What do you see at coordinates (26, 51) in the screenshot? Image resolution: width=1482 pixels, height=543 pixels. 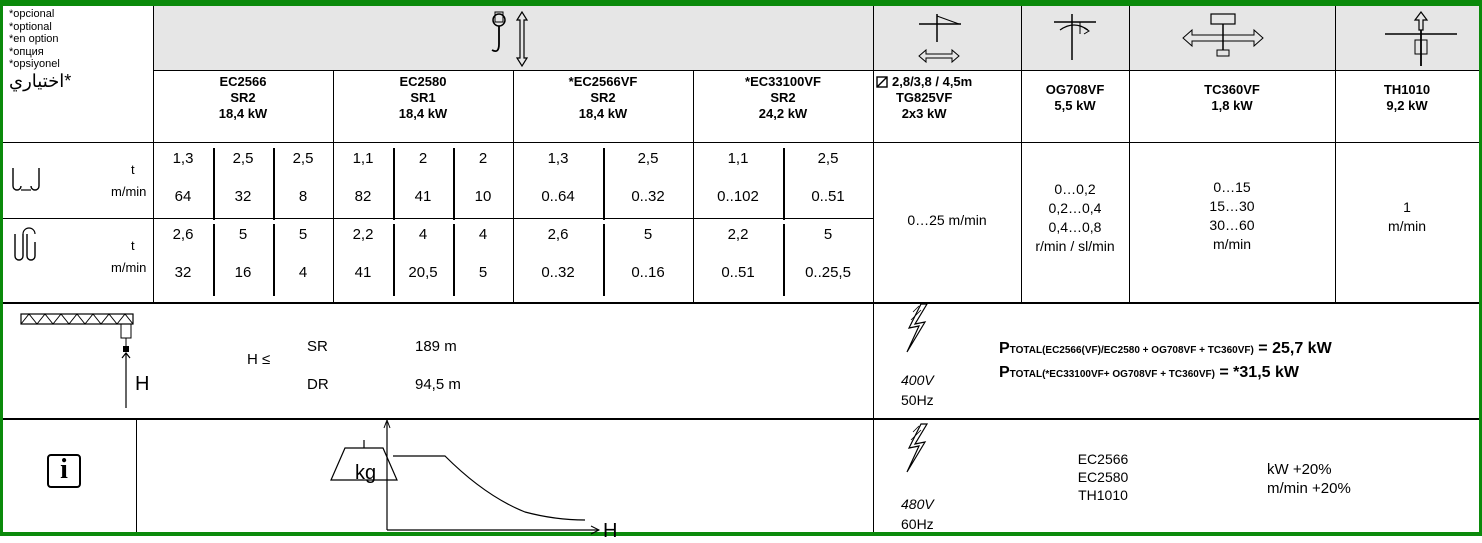 I see `optional-label-ru: *опция` at bounding box center [26, 51].